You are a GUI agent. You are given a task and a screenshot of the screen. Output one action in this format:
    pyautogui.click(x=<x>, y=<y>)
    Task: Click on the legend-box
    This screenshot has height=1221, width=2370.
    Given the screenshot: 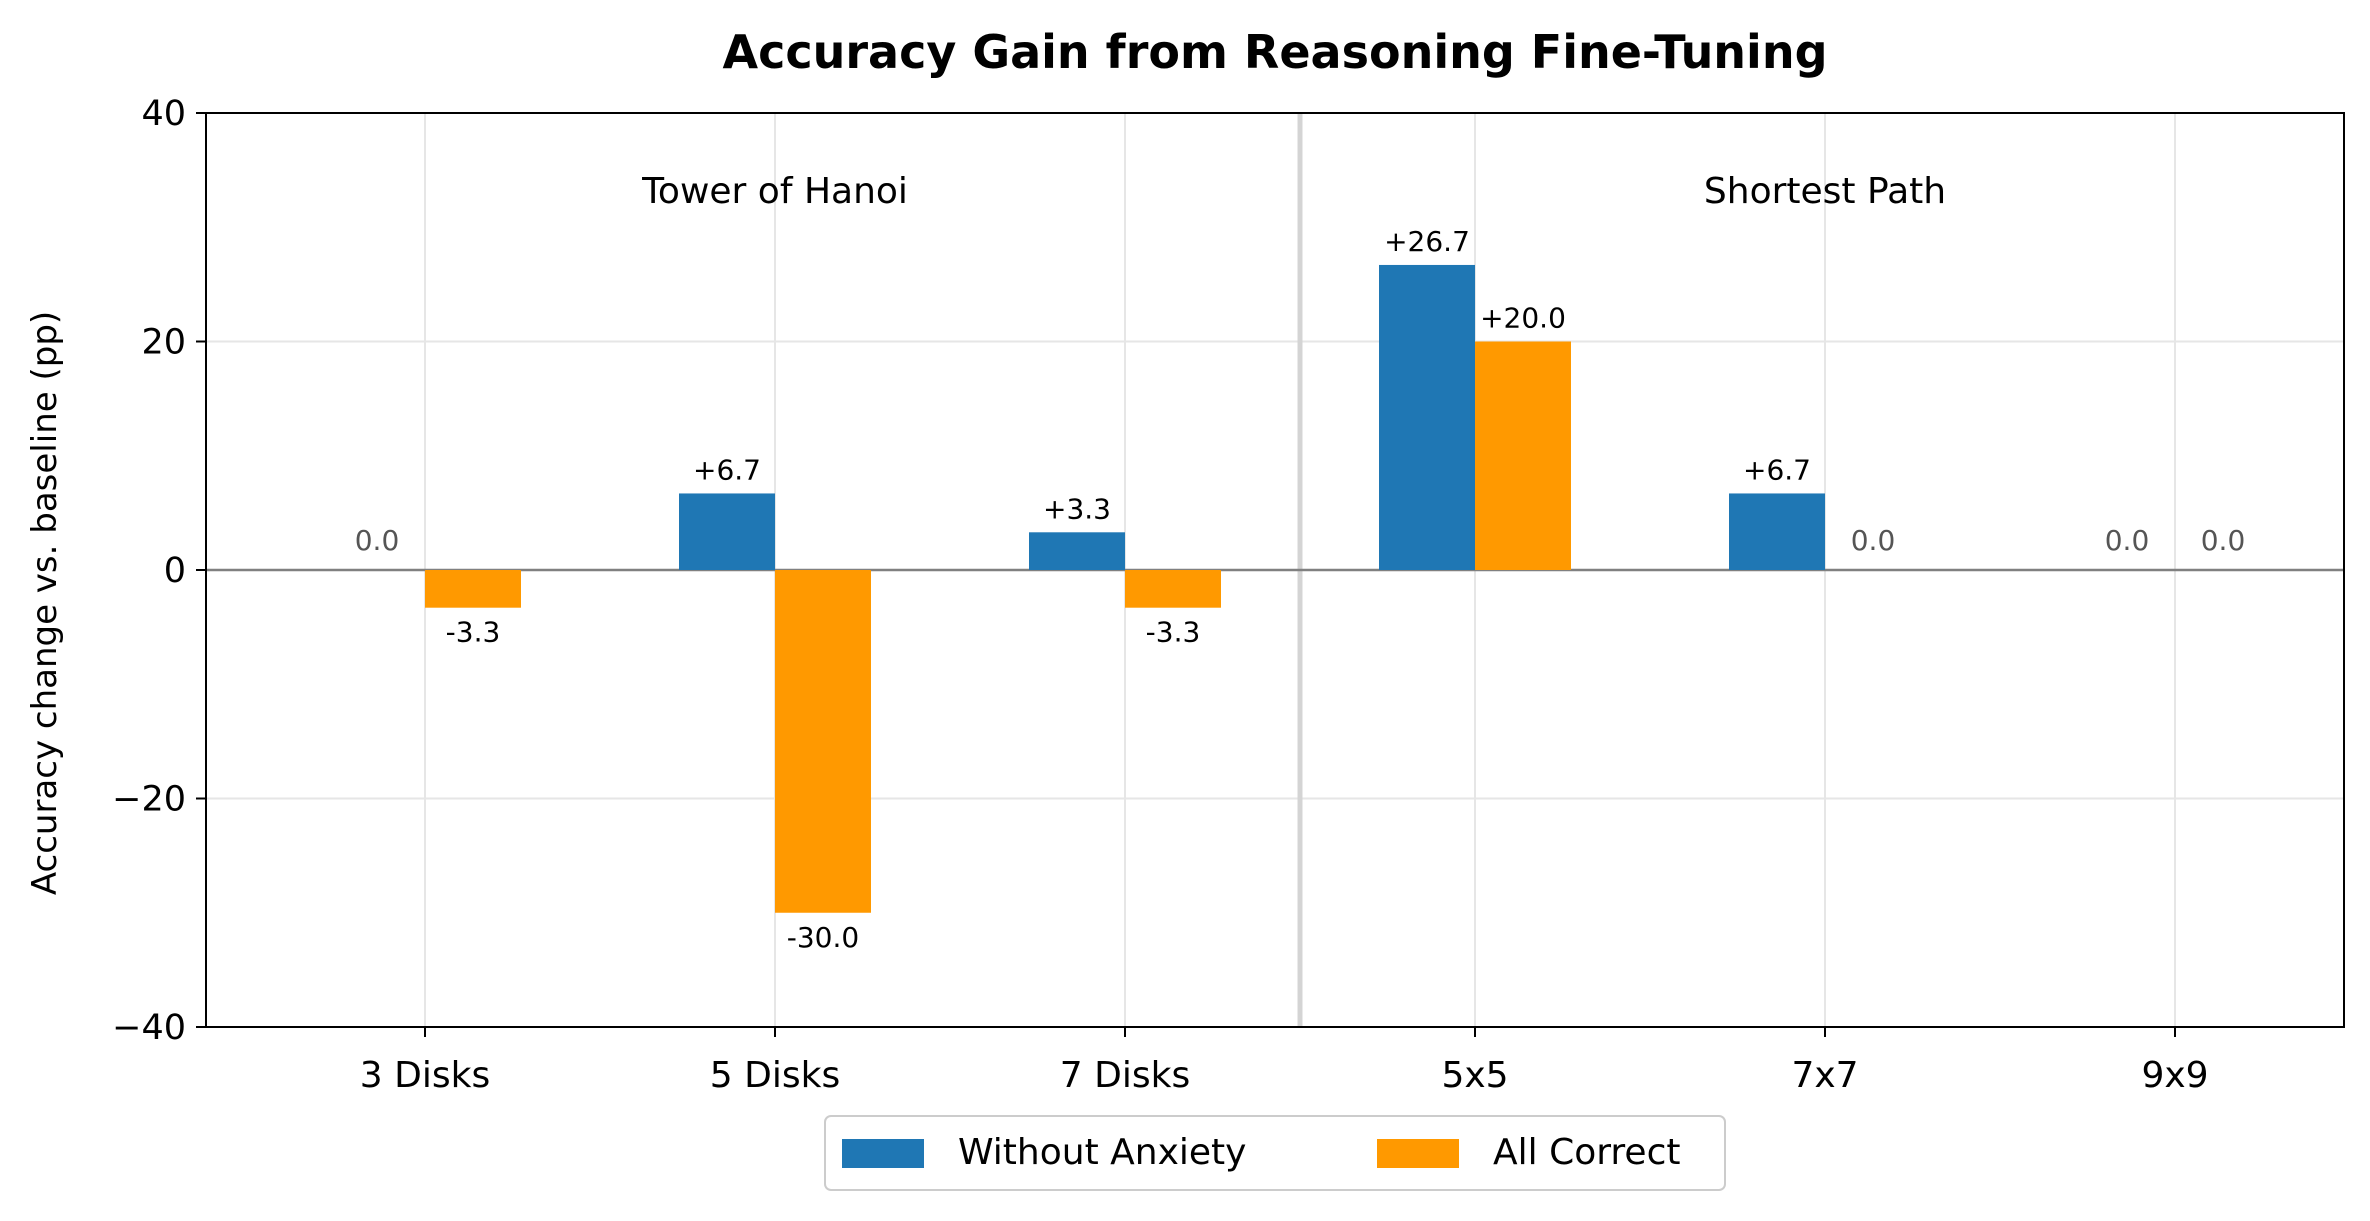 What is the action you would take?
    pyautogui.click(x=1275, y=1153)
    